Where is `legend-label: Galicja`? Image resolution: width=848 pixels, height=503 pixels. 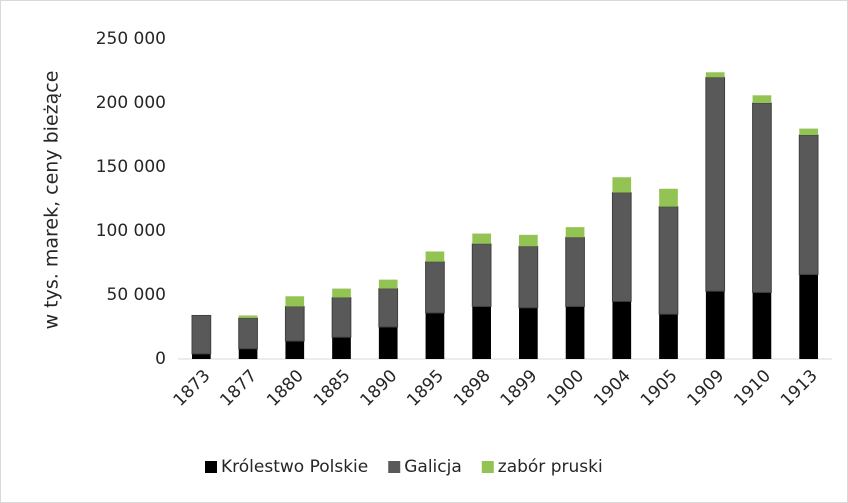 legend-label: Galicja is located at coordinates (433, 467).